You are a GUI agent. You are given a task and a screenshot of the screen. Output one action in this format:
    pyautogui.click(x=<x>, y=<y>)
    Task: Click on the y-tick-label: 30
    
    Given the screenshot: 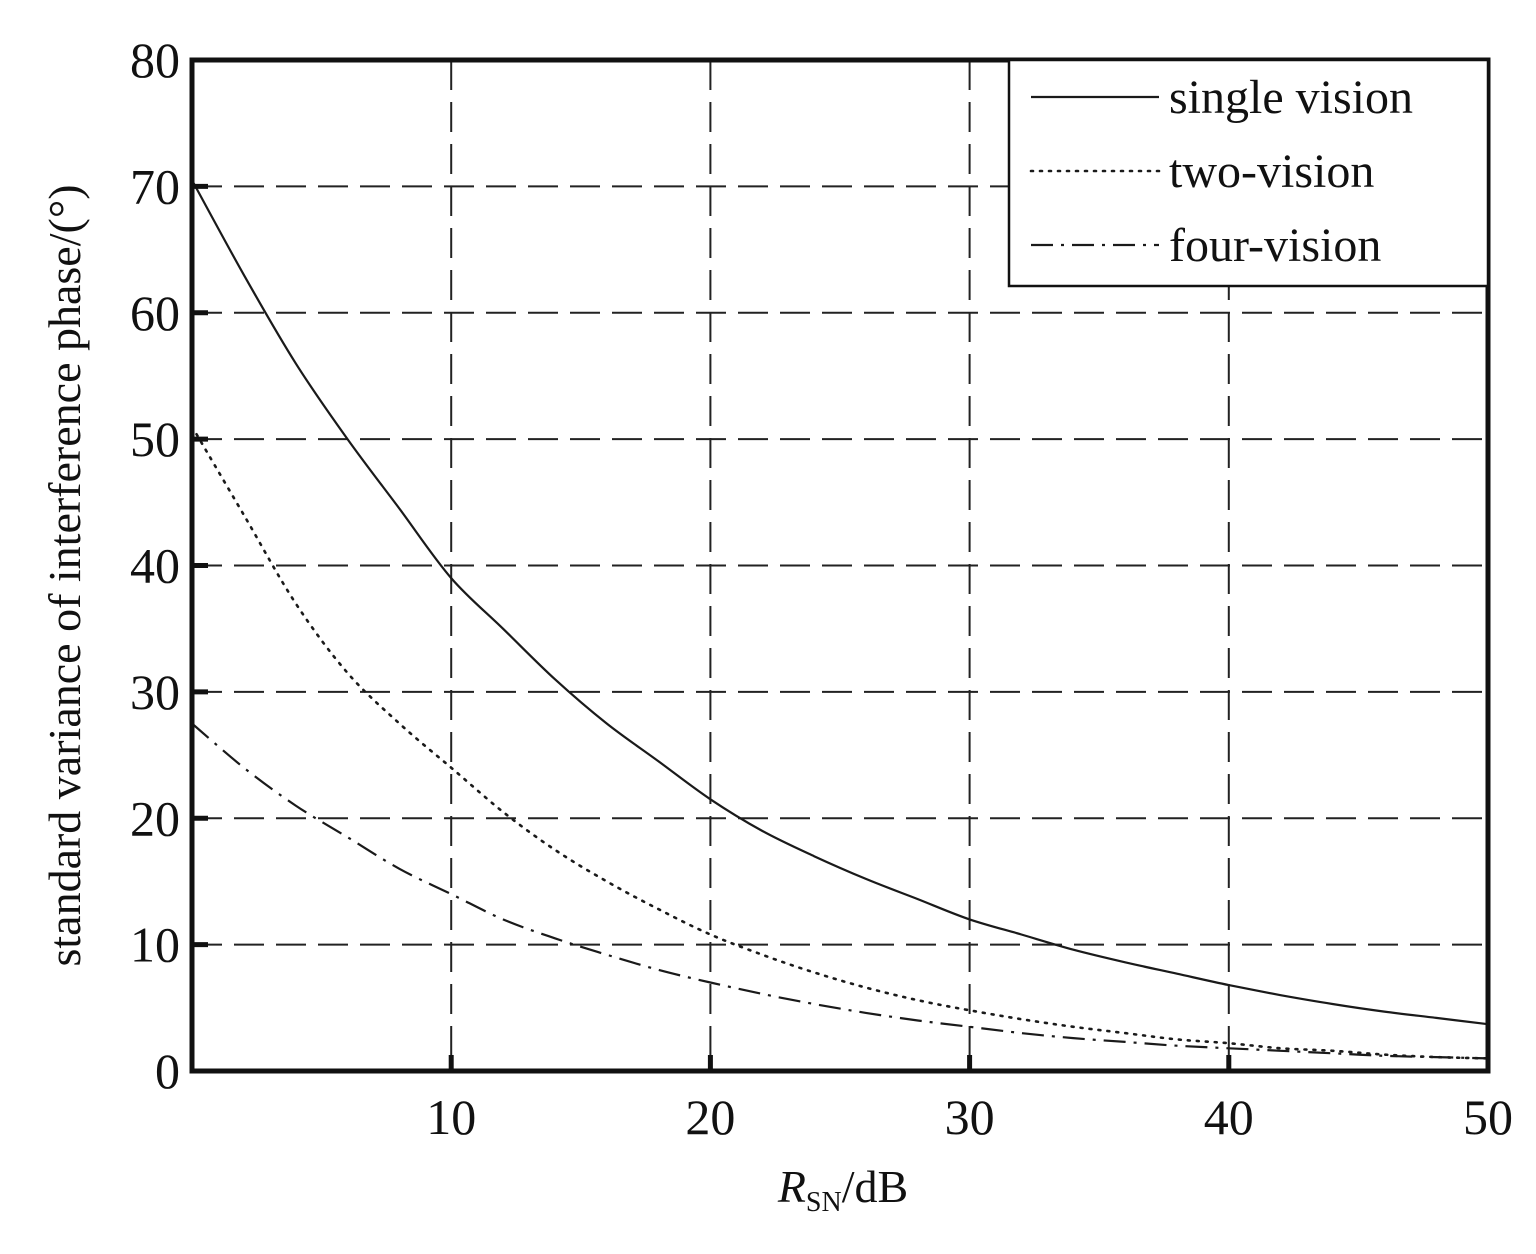 What is the action you would take?
    pyautogui.click(x=155, y=692)
    